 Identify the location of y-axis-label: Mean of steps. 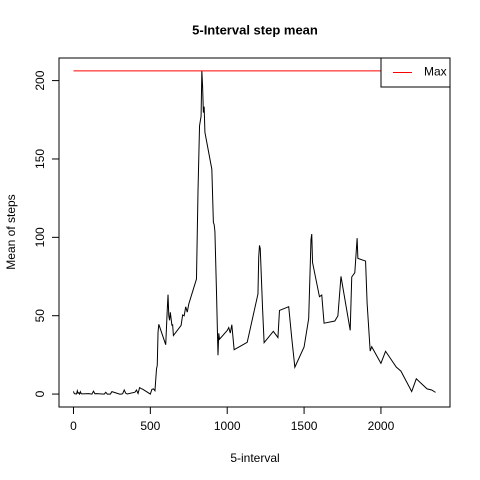
(11, 231).